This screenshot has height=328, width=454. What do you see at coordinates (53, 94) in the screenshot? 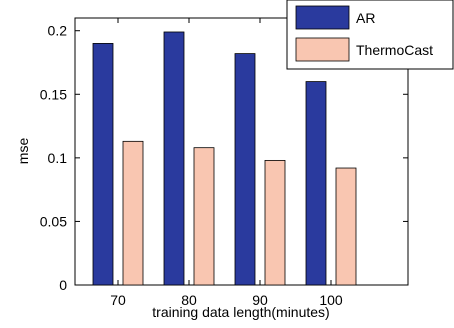
I see `y-tick-label: 0.15` at bounding box center [53, 94].